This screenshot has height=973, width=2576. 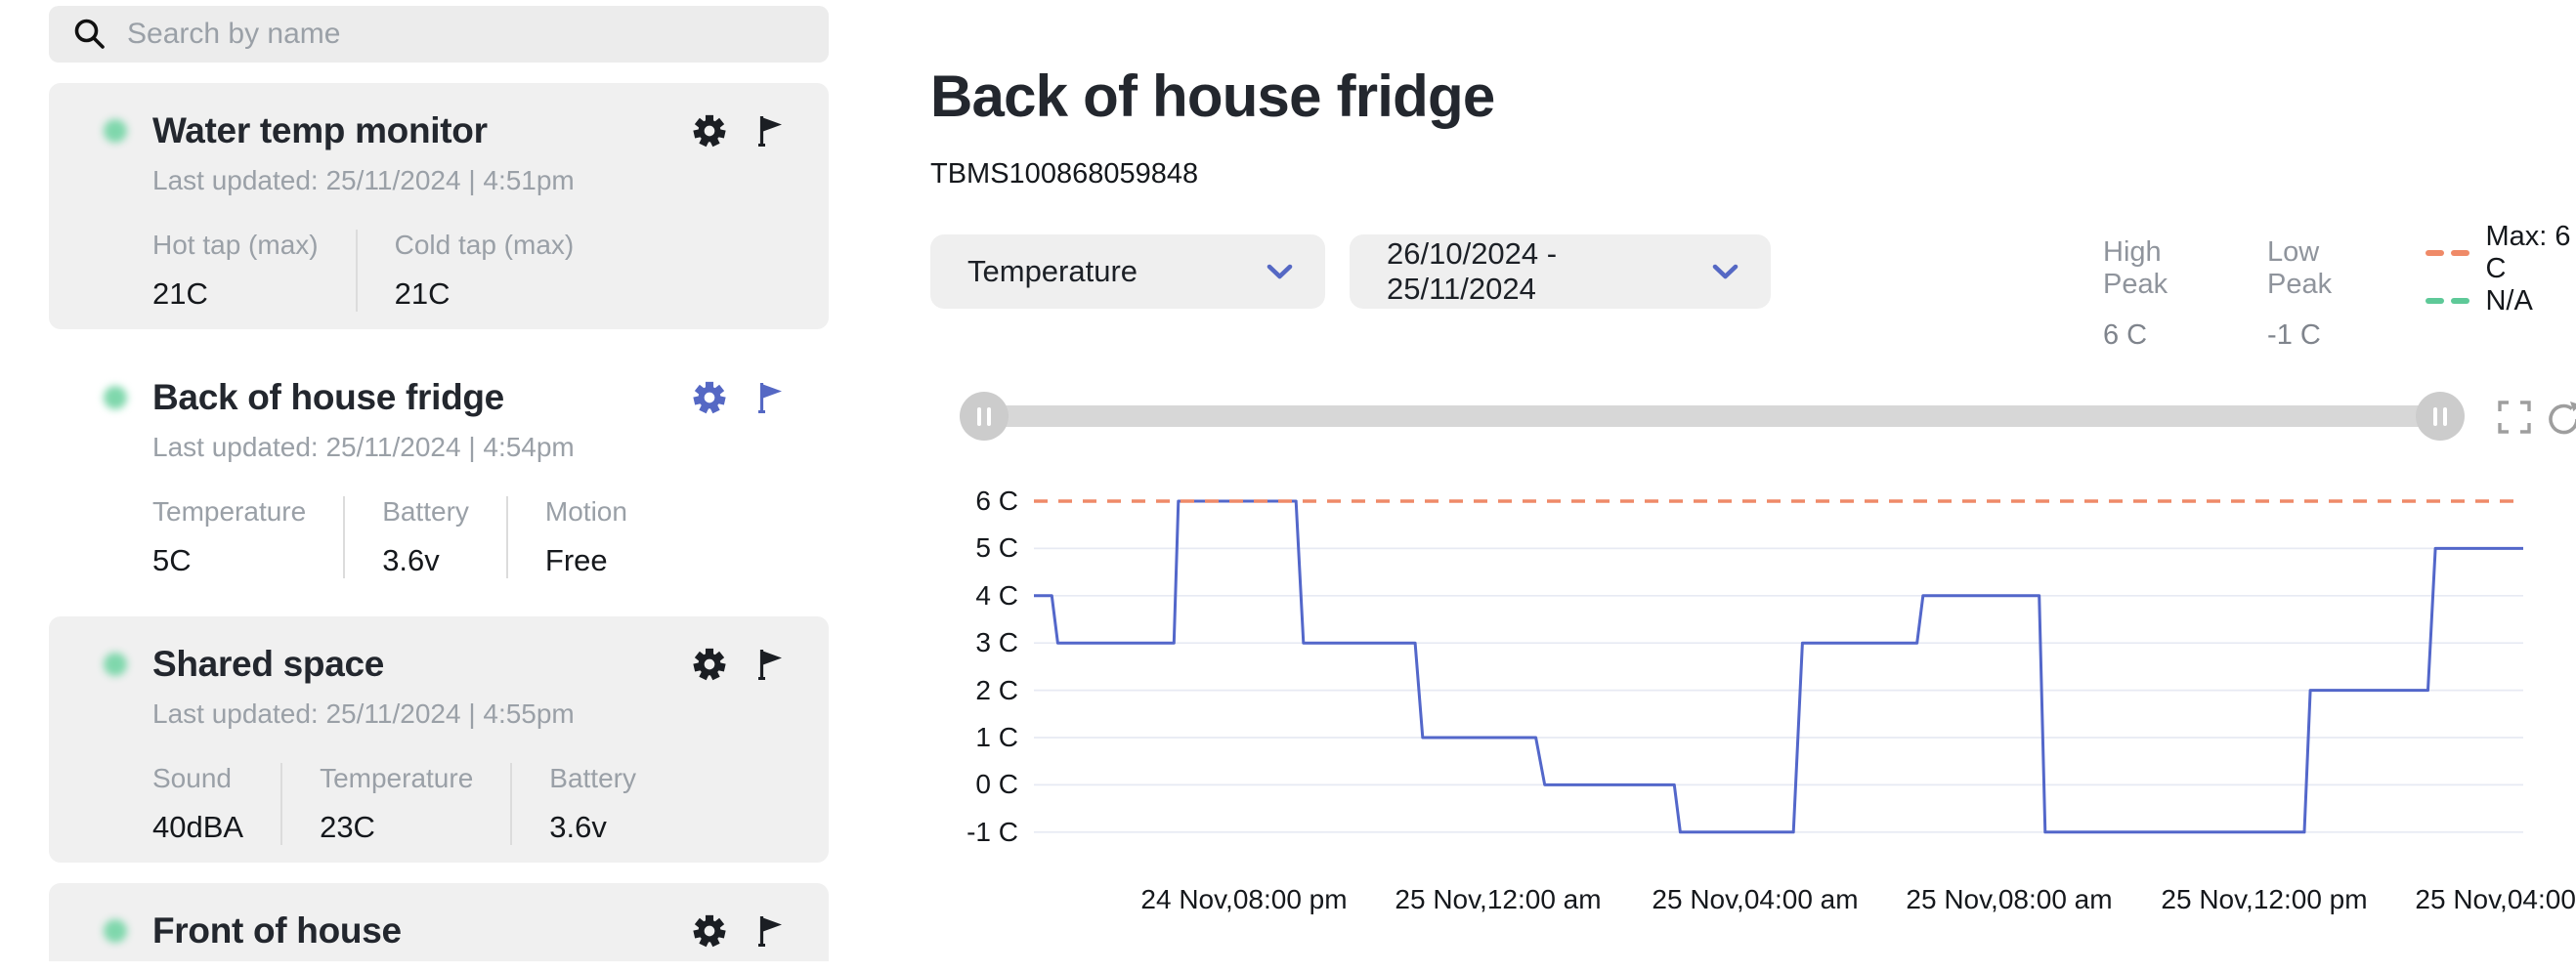 What do you see at coordinates (1064, 174) in the screenshot?
I see `device-id: TBMS100868059848` at bounding box center [1064, 174].